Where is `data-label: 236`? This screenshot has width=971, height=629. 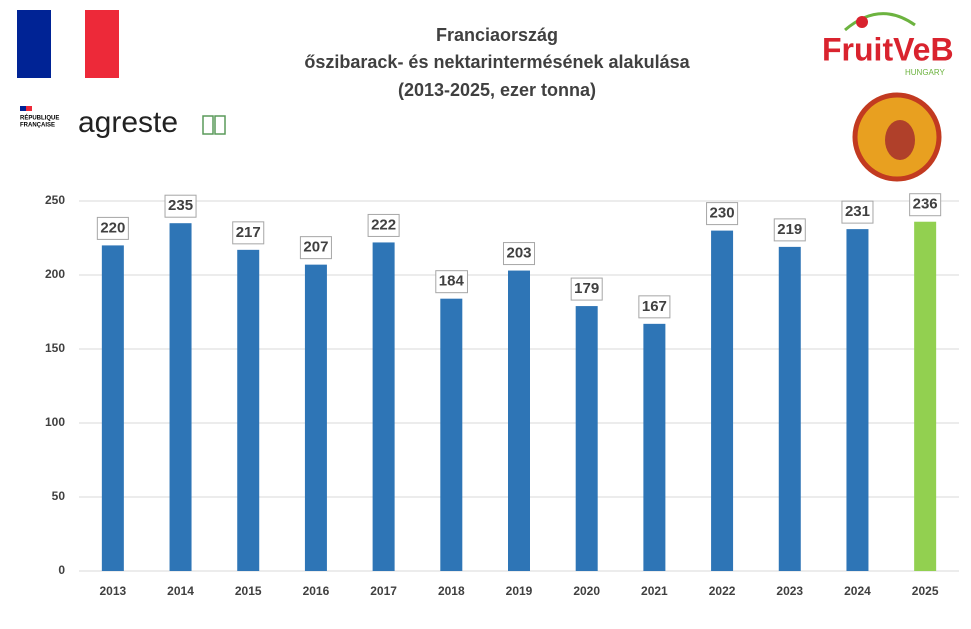 data-label: 236 is located at coordinates (925, 205).